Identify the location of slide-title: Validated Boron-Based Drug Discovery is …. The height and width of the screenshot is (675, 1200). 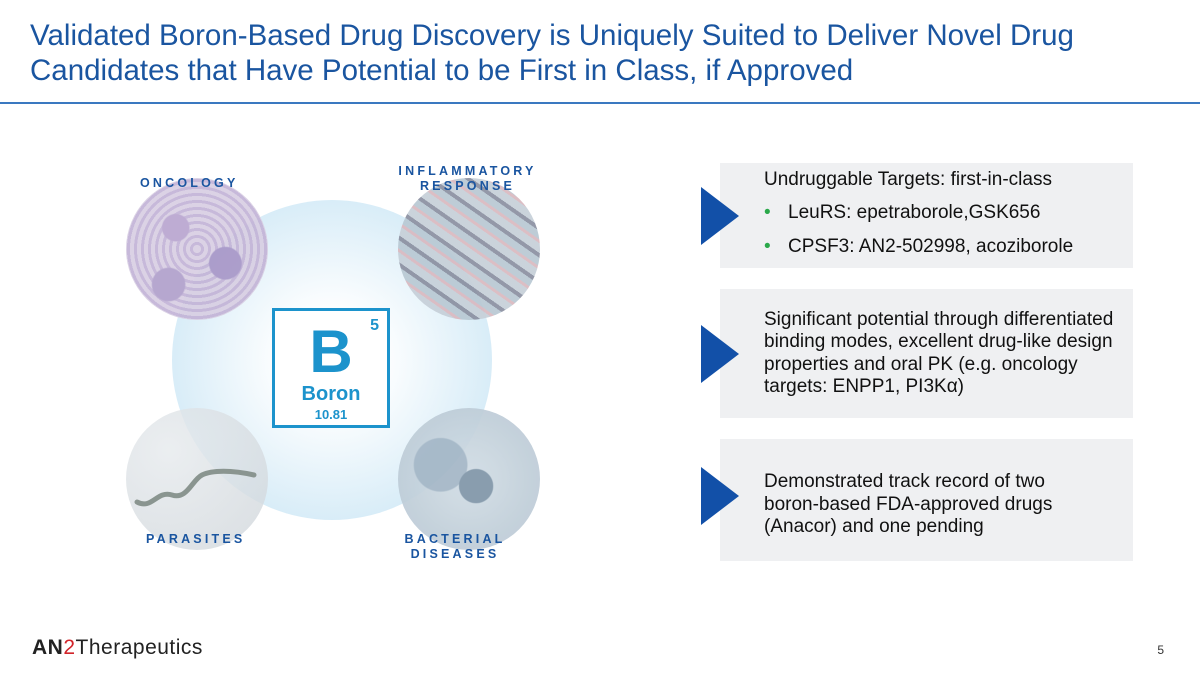
(552, 53).